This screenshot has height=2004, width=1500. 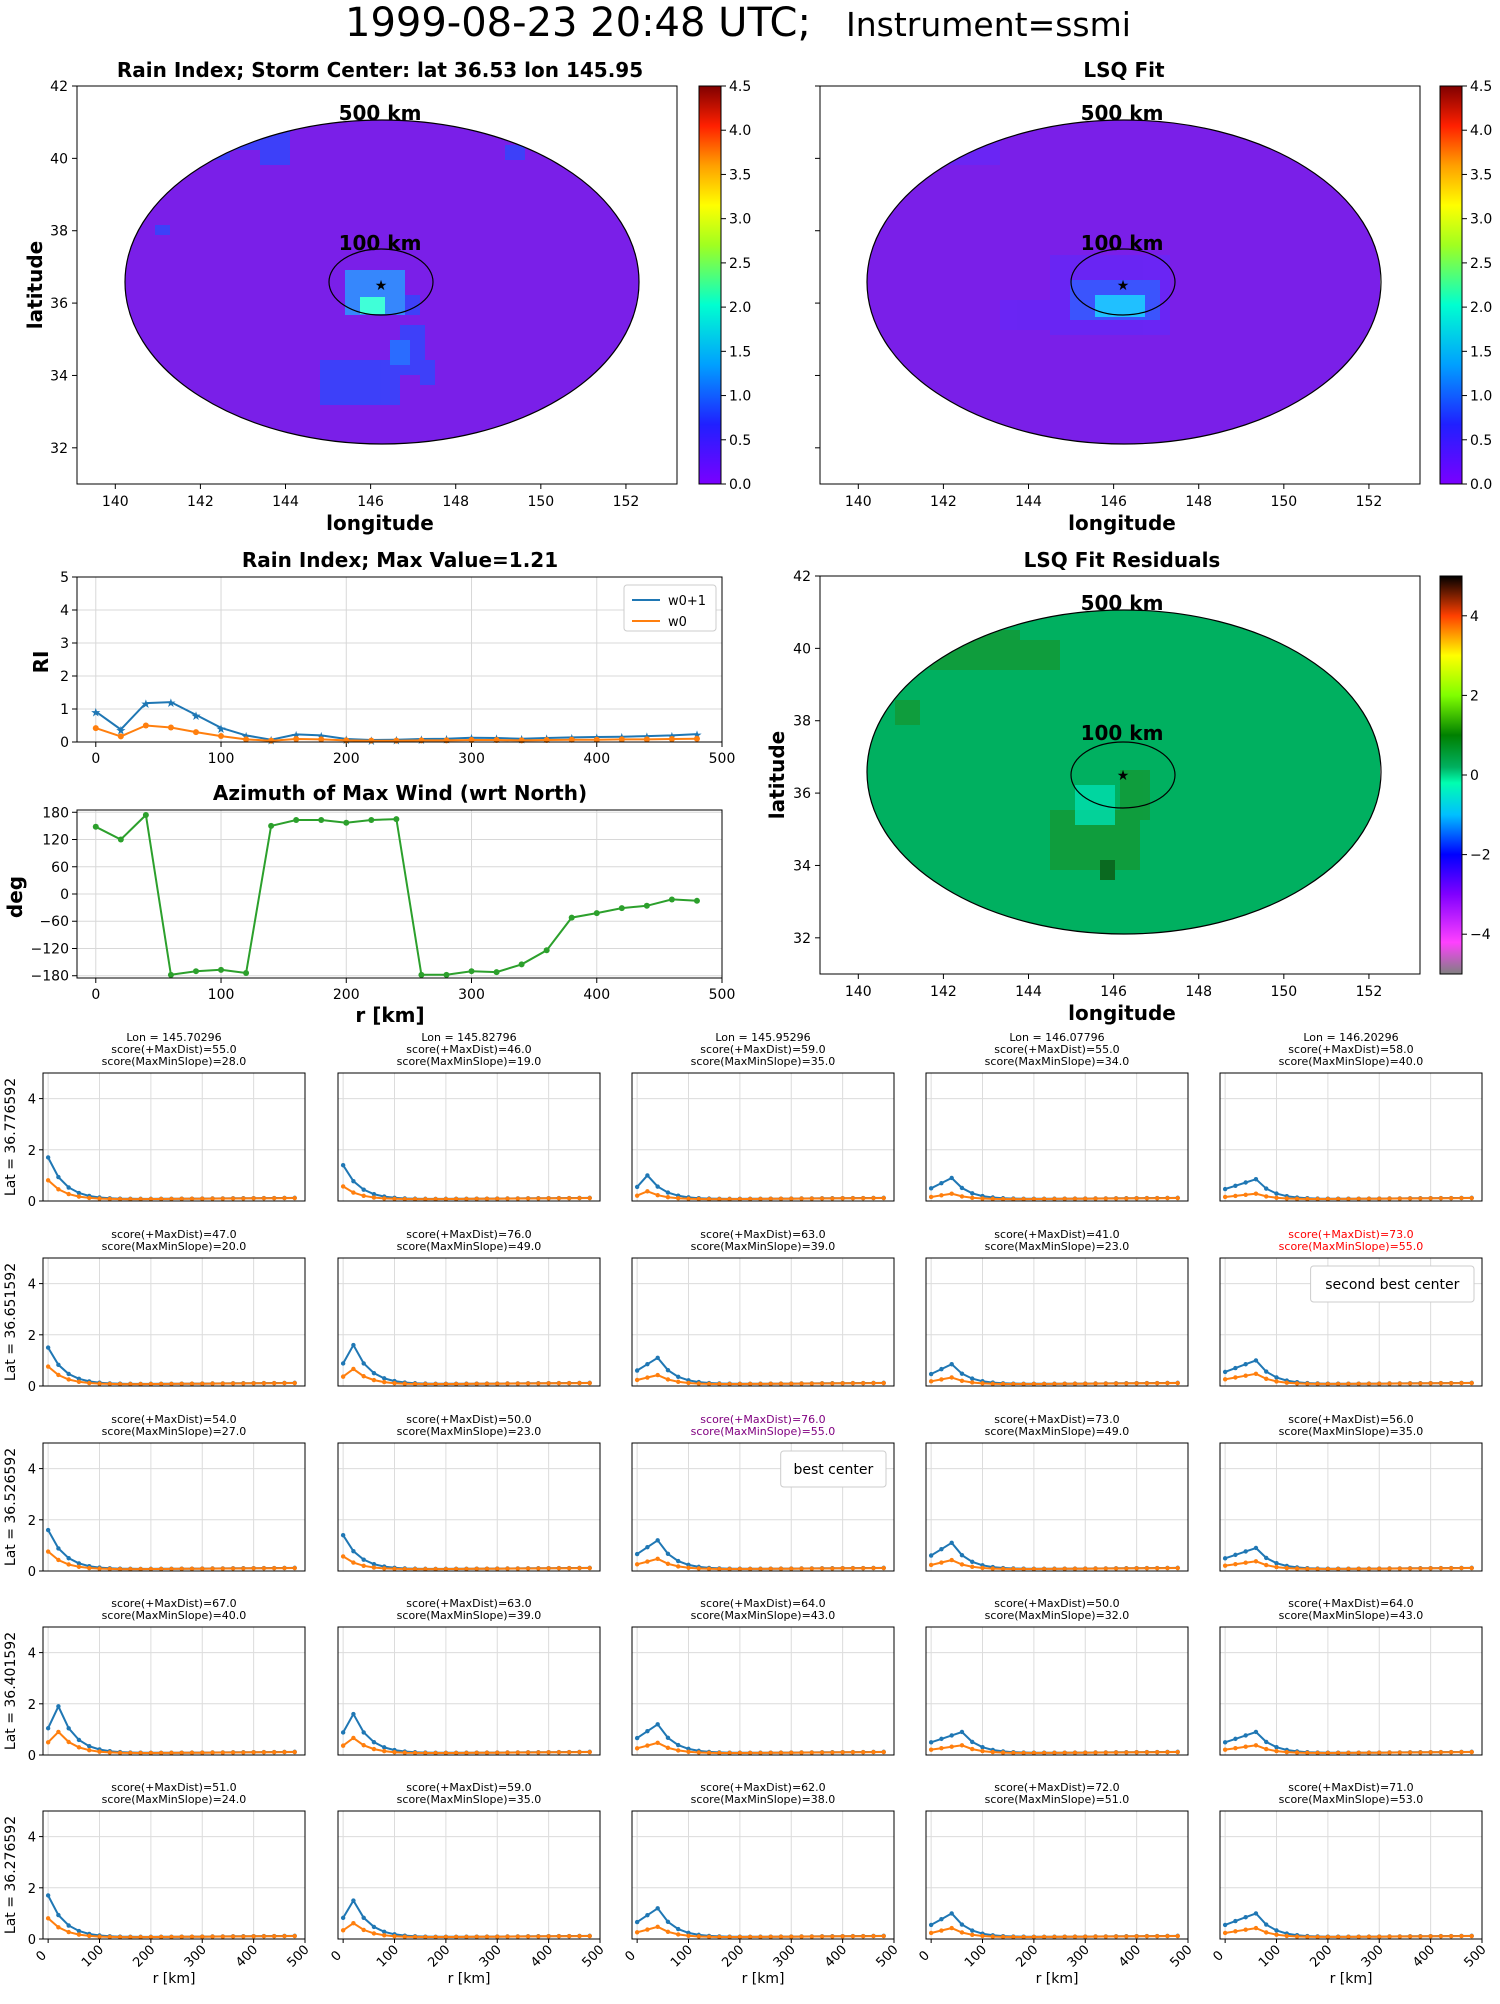 What do you see at coordinates (59, 159) in the screenshot?
I see `mapA-ytick-label: 40` at bounding box center [59, 159].